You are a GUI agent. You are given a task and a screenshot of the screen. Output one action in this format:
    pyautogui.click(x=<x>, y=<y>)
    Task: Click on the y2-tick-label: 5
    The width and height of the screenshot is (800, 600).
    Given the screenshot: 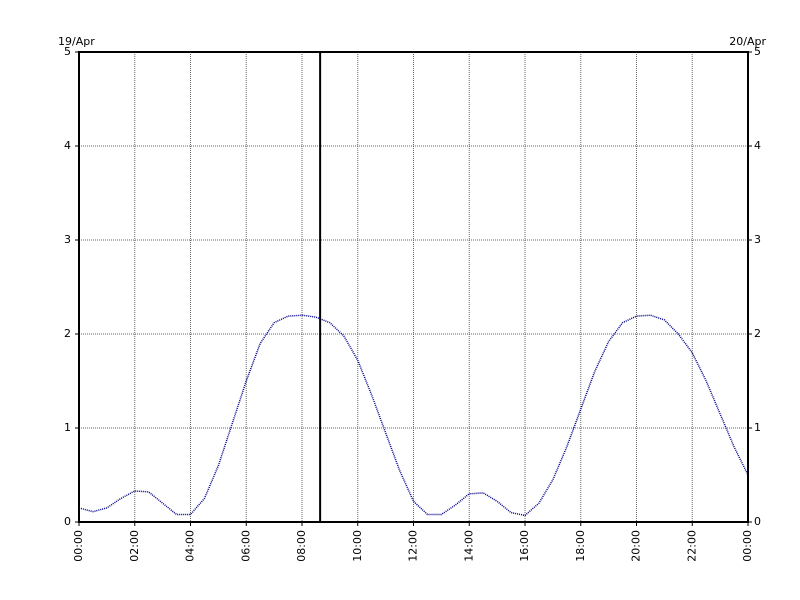 What is the action you would take?
    pyautogui.click(x=757, y=51)
    